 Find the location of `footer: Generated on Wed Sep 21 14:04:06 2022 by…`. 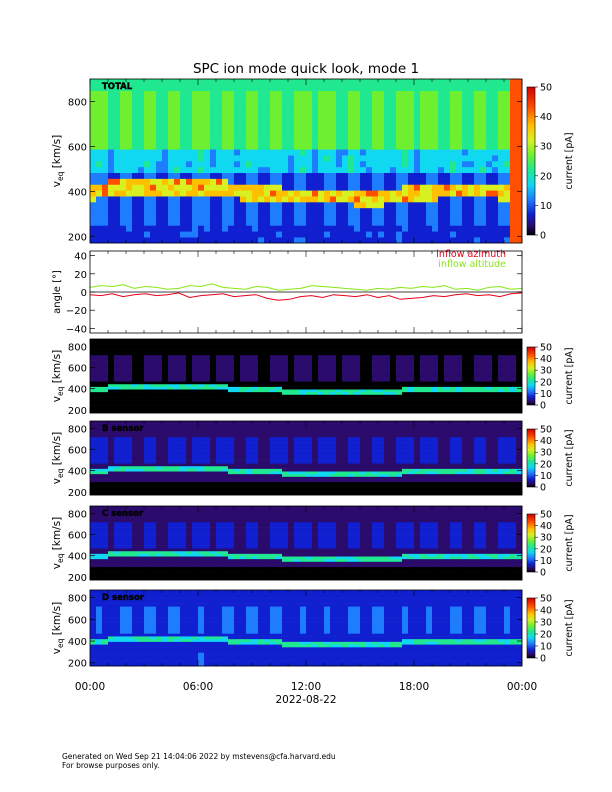

footer: Generated on Wed Sep 21 14:04:06 2022 by… is located at coordinates (199, 761).